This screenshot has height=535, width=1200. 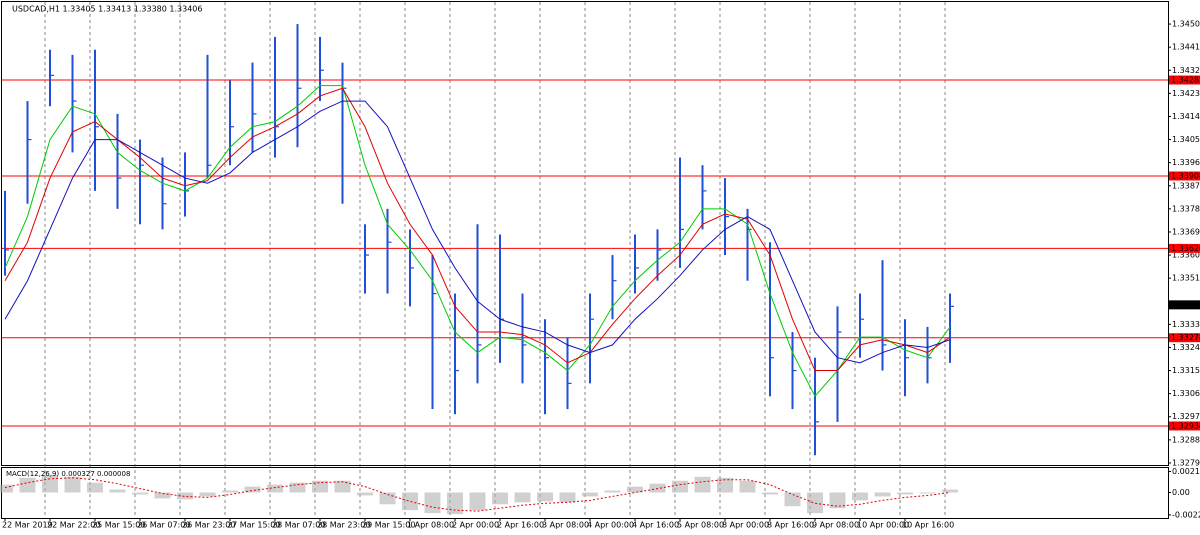 I want to click on y-tick-label: 1.32970, so click(x=1186, y=416).